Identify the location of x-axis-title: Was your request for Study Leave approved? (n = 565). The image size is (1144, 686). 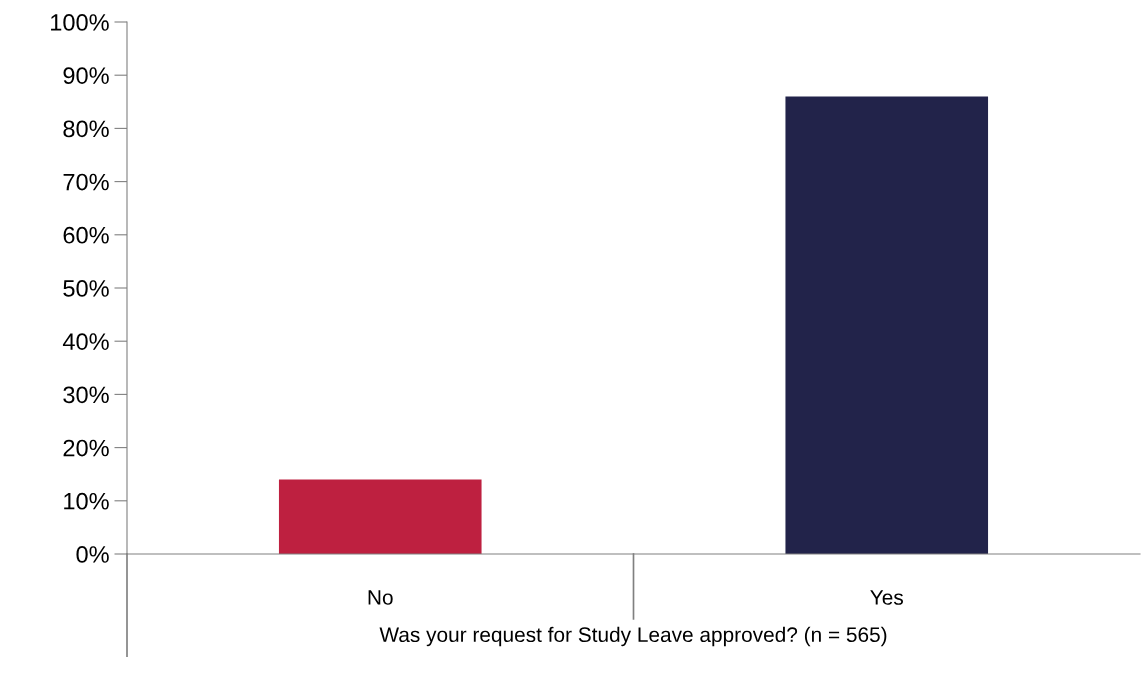
(633, 636).